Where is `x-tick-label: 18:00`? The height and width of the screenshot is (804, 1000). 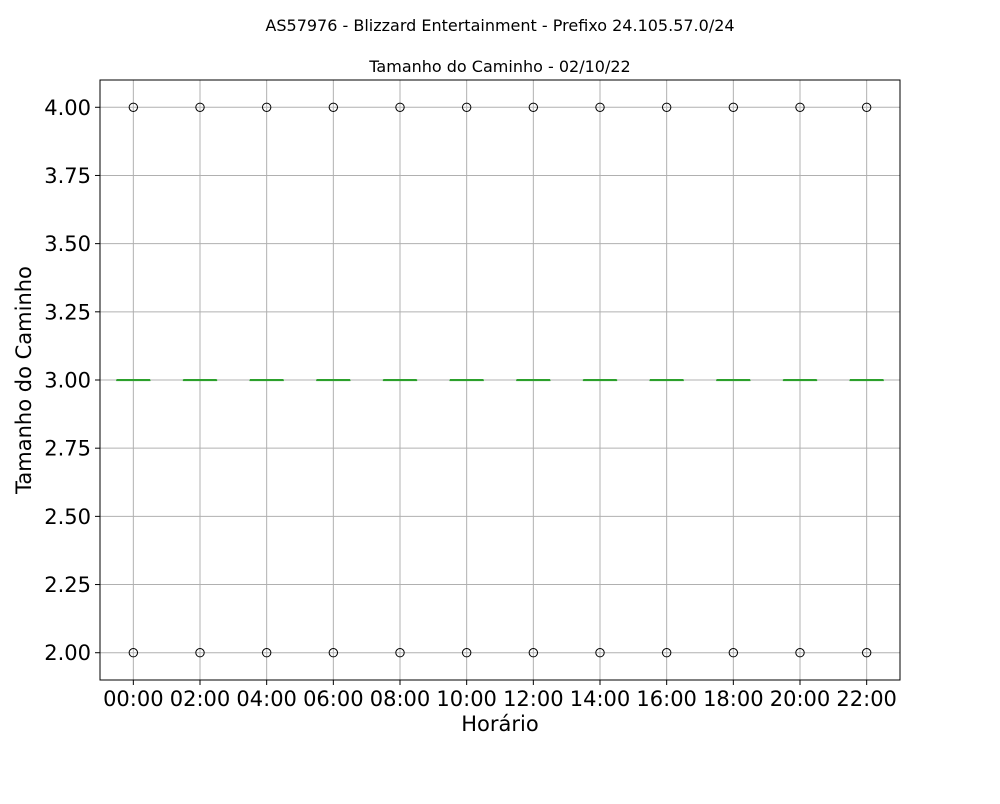 x-tick-label: 18:00 is located at coordinates (733, 699).